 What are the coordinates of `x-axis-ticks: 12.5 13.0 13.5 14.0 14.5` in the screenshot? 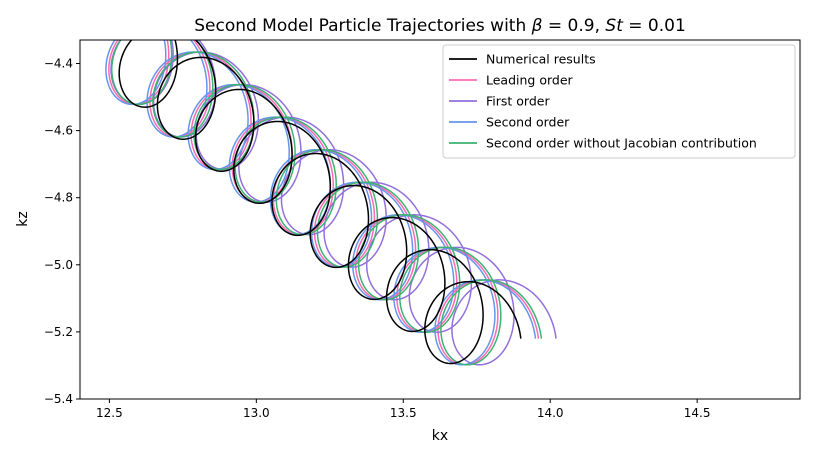 It's located at (403, 409).